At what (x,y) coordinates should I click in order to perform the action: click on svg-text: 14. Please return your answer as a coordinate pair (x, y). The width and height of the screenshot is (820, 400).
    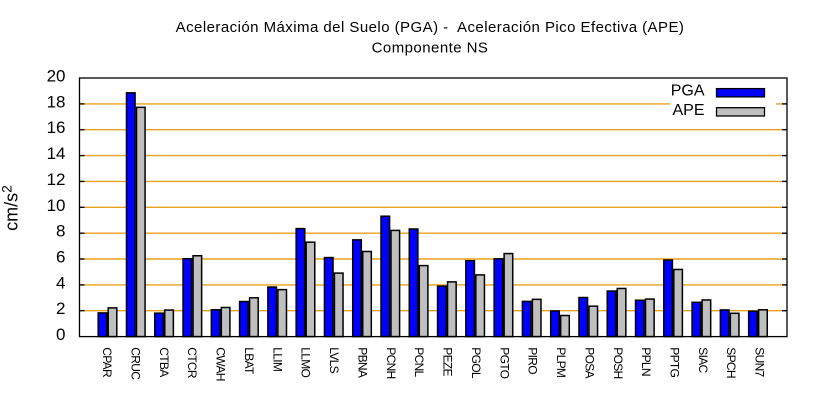
    Looking at the image, I should click on (56, 153).